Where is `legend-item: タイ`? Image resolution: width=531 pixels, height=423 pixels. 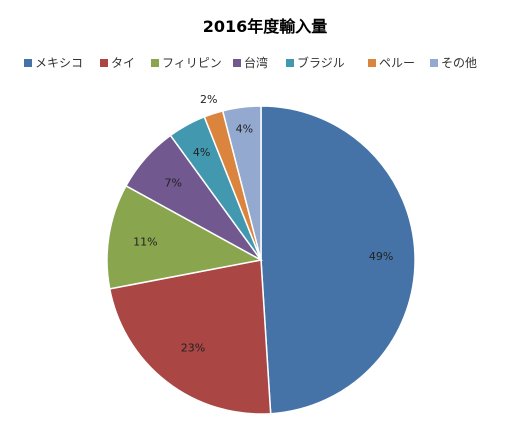 legend-item: タイ is located at coordinates (117, 63).